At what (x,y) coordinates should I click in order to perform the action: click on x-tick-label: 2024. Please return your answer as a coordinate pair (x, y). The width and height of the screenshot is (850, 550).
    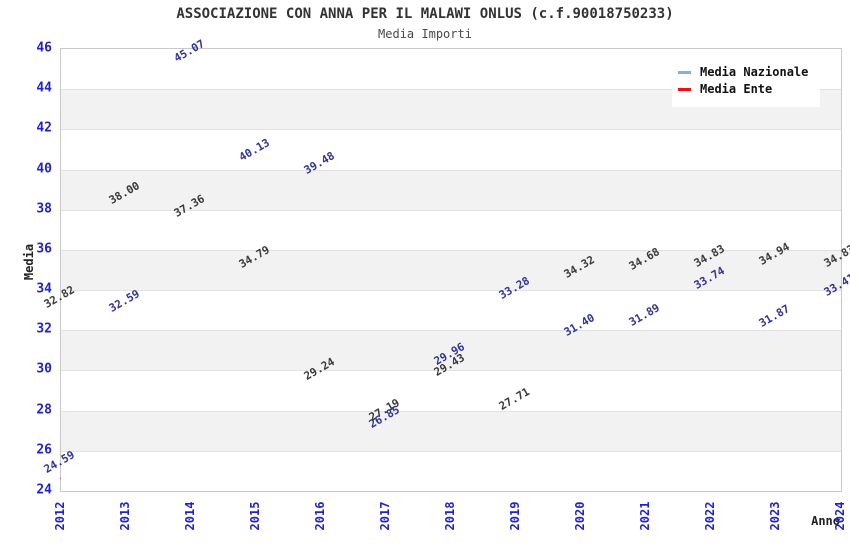
    Looking at the image, I should click on (840, 516).